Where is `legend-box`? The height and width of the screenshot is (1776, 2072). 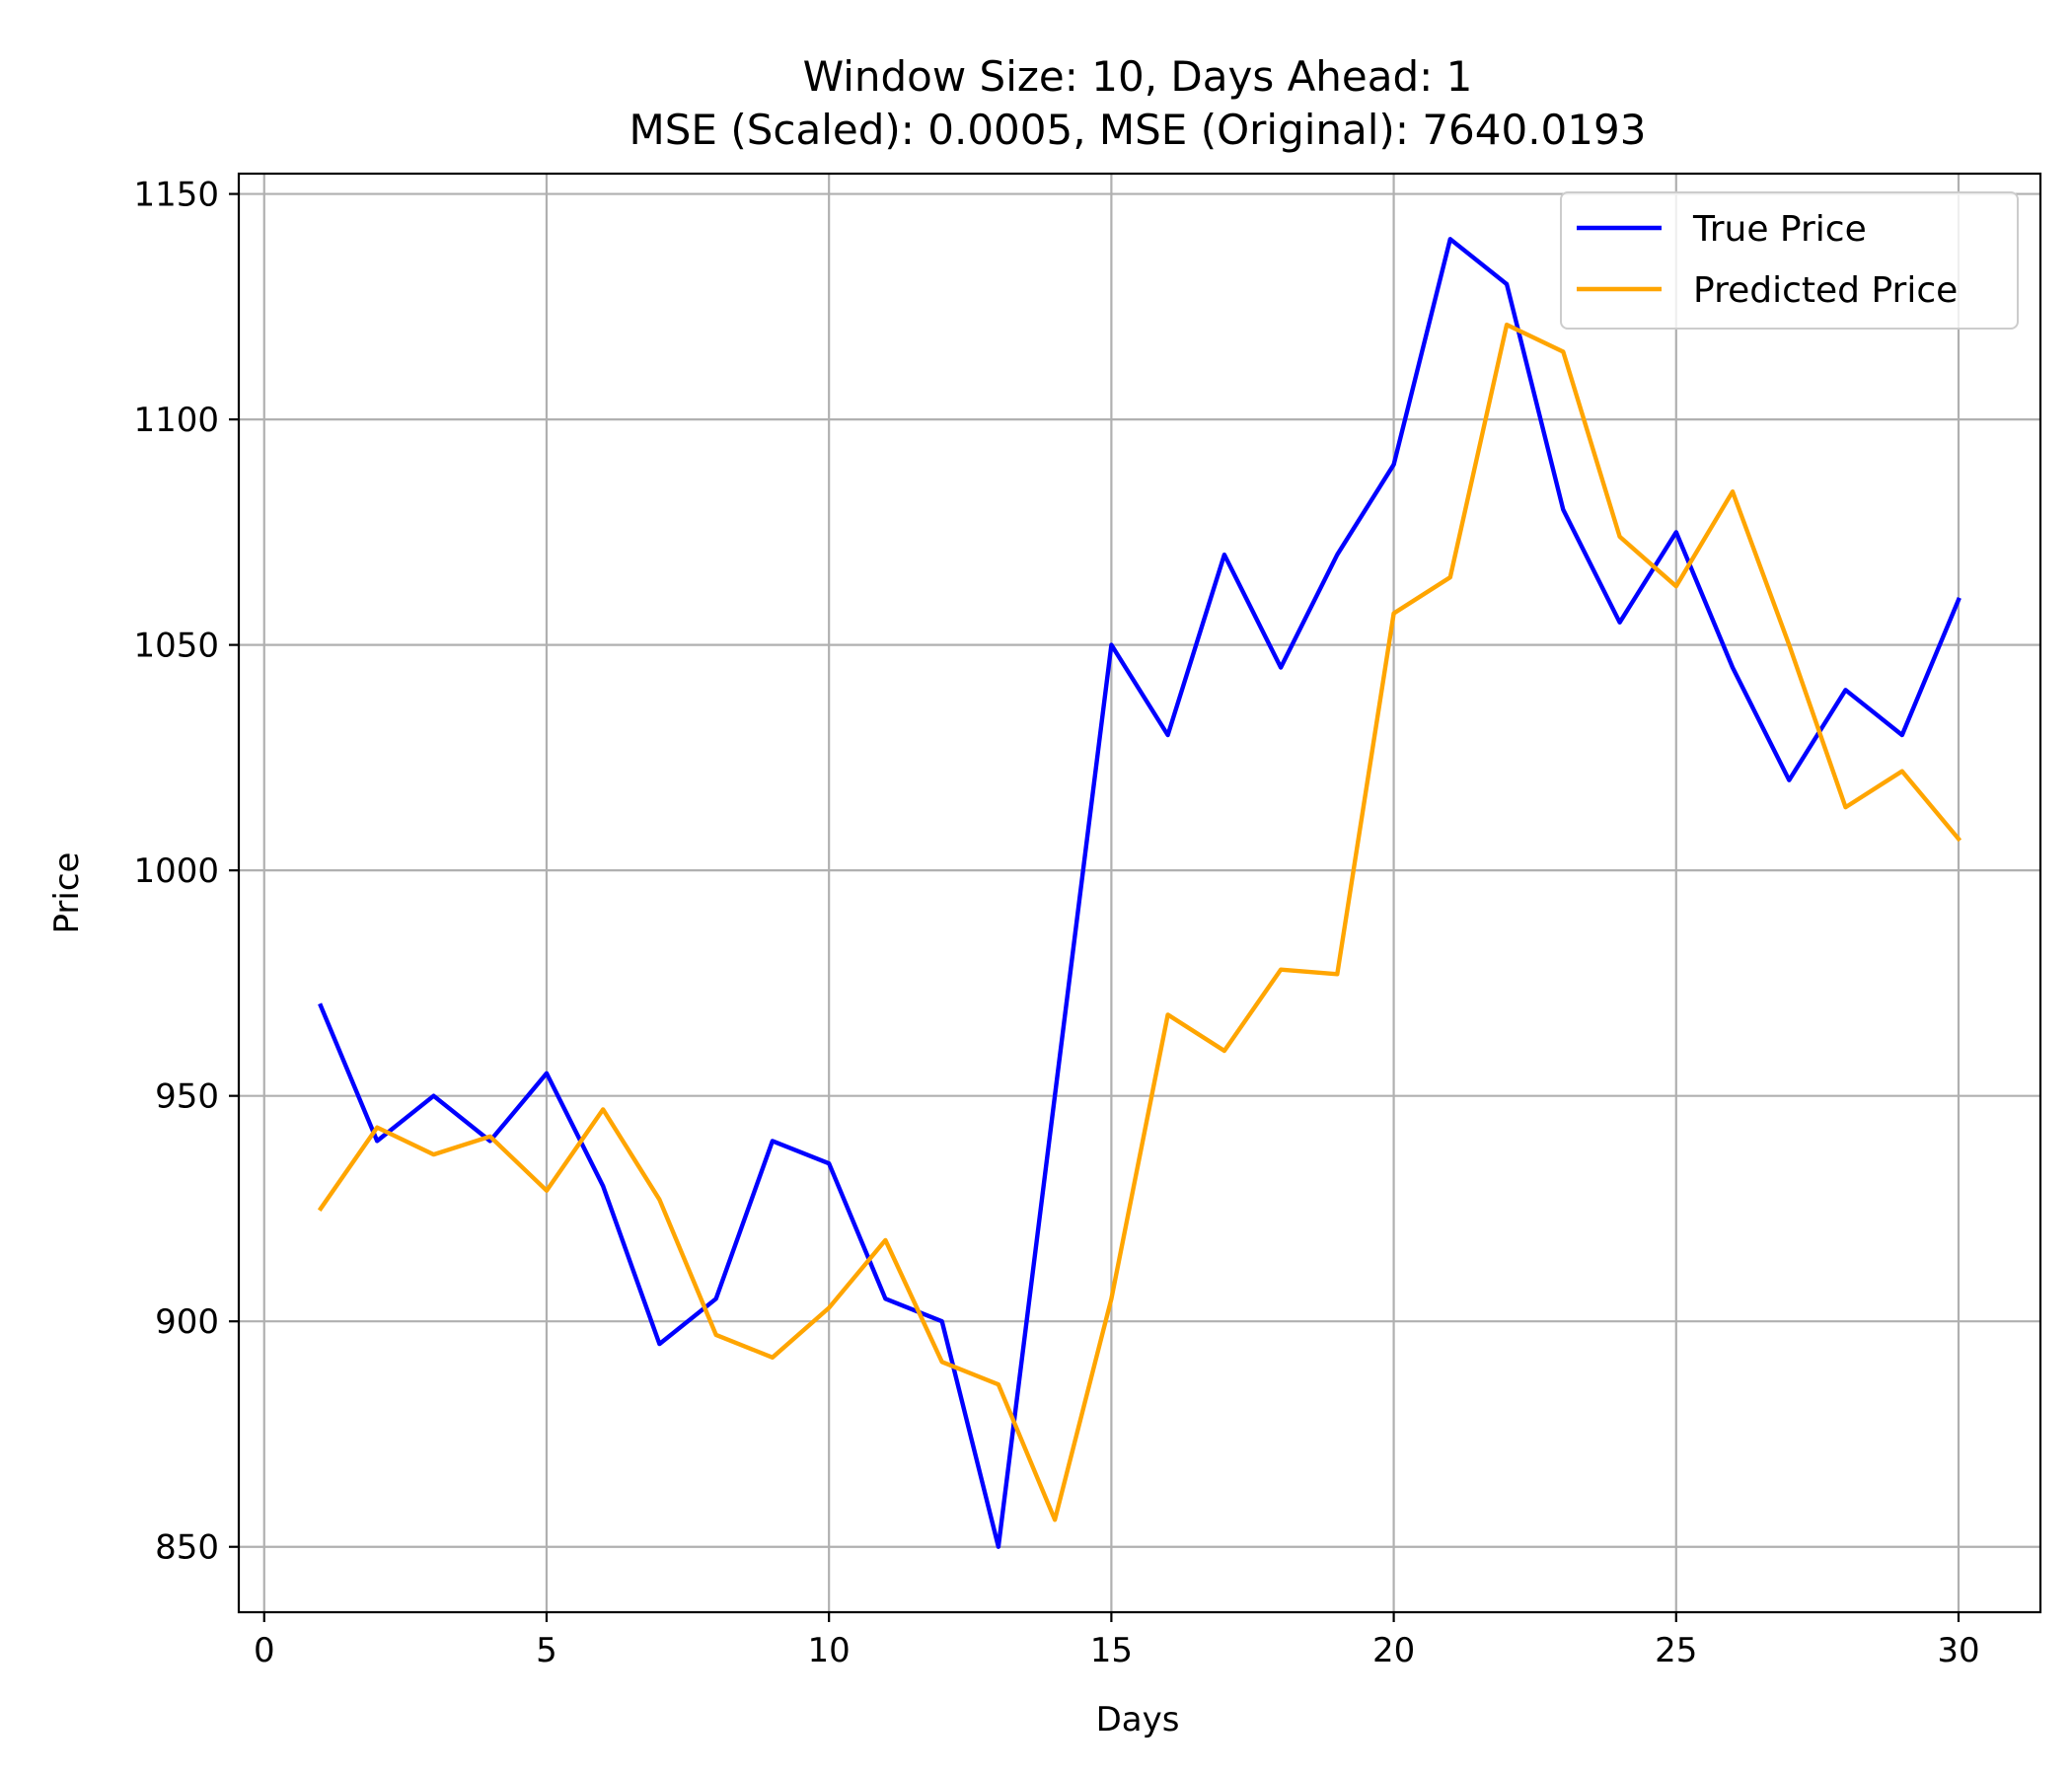
legend-box is located at coordinates (1790, 261).